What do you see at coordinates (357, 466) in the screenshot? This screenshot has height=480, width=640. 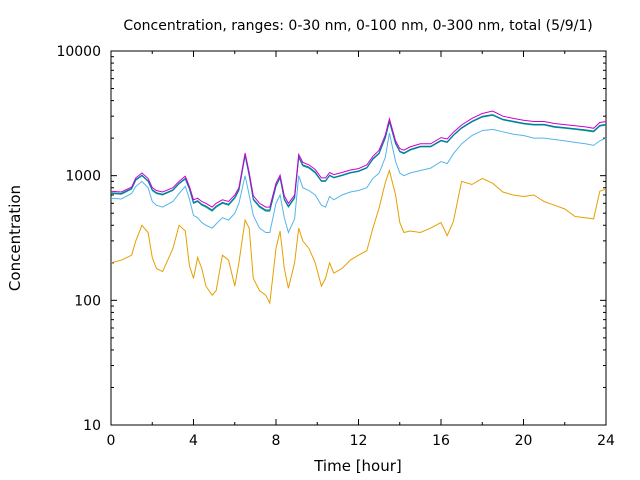 I see `x-axis-label: Time [hour]` at bounding box center [357, 466].